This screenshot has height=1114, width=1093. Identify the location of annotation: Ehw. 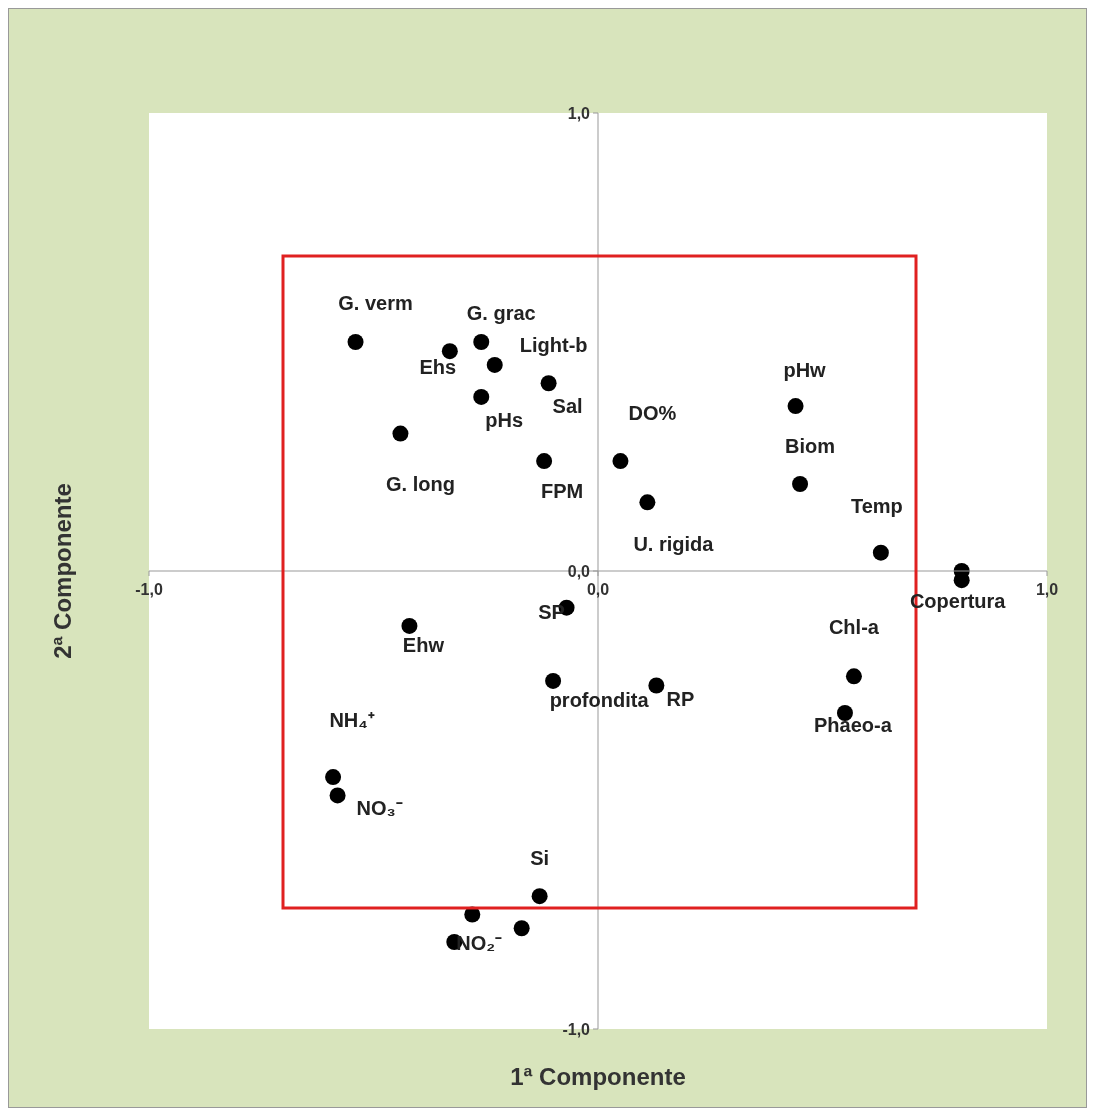
(423, 644).